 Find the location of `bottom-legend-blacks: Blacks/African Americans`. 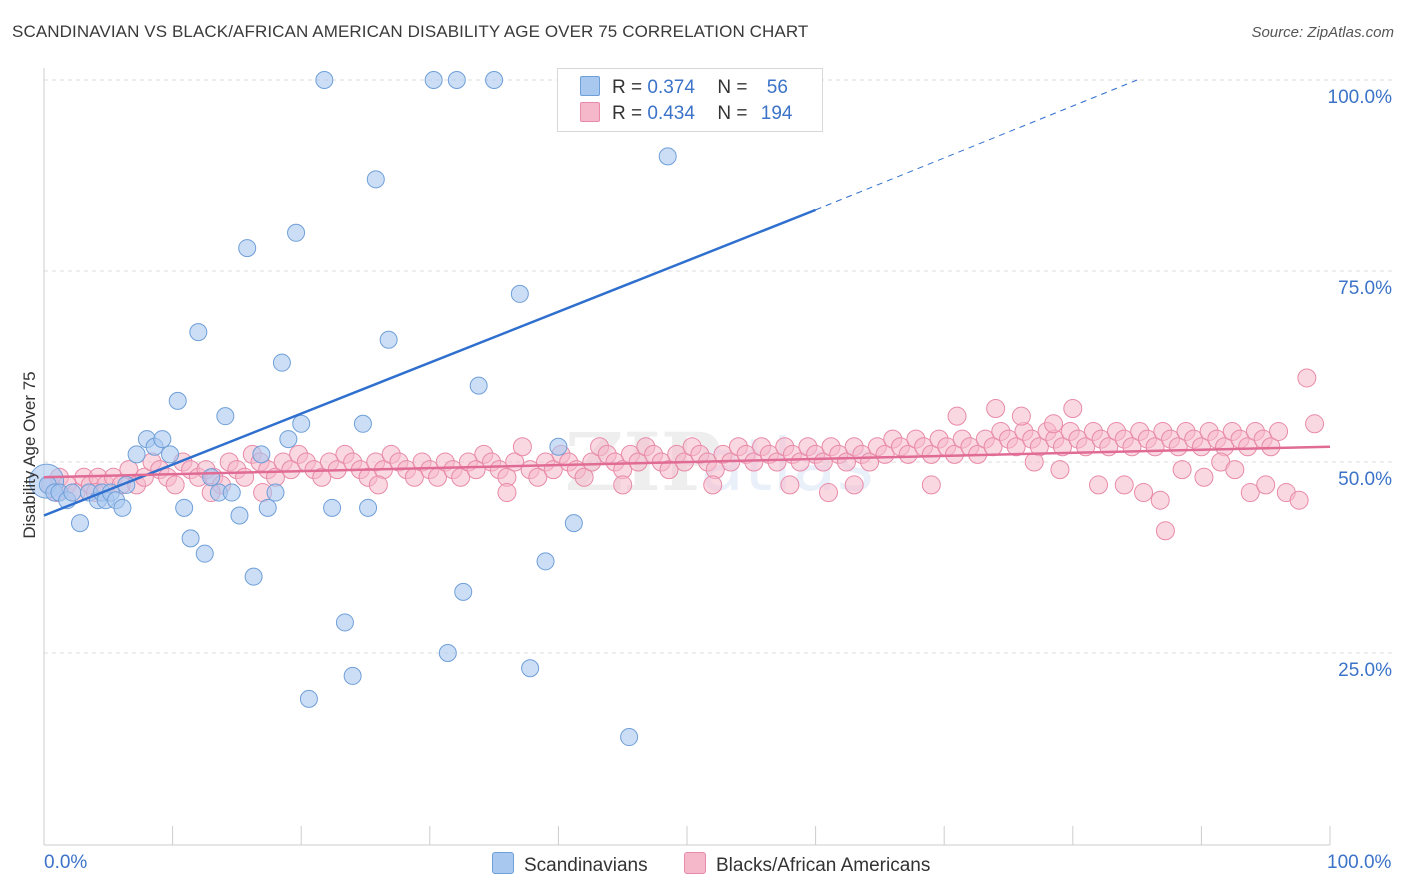

bottom-legend-blacks: Blacks/African Americans is located at coordinates (807, 864).